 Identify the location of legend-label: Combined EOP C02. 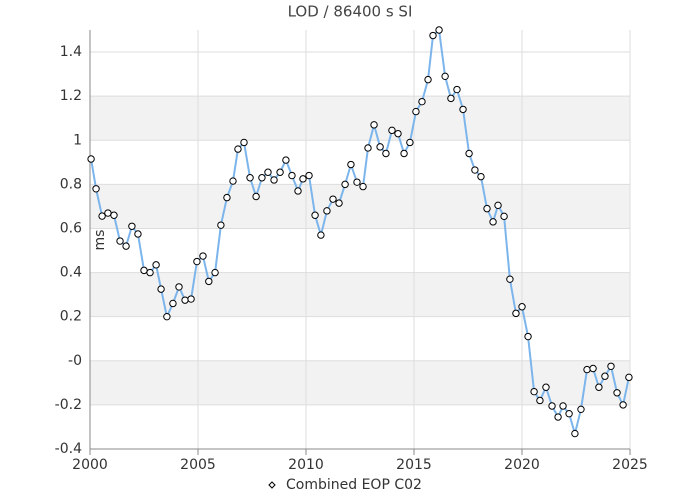
(354, 485).